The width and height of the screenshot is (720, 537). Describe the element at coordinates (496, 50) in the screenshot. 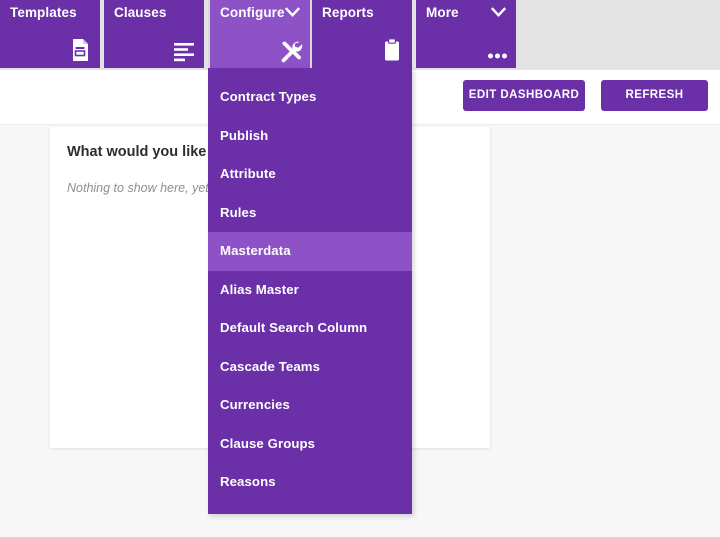

I see `ellipsis-icon` at that location.